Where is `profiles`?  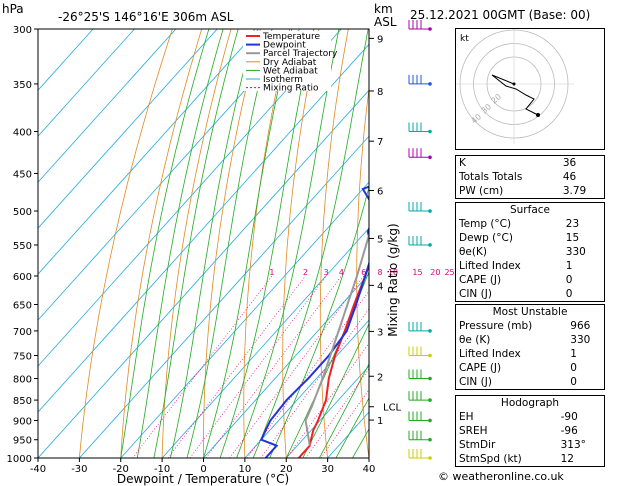
profiles is located at coordinates (314, 282).